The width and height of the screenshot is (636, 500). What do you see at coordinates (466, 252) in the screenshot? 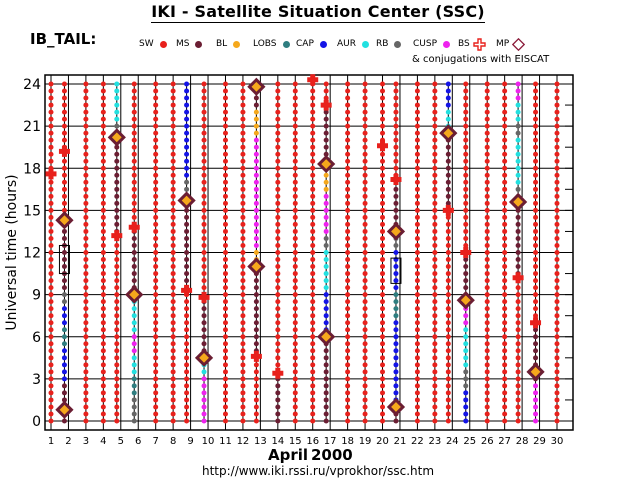
I see `bow-shock-marker` at bounding box center [466, 252].